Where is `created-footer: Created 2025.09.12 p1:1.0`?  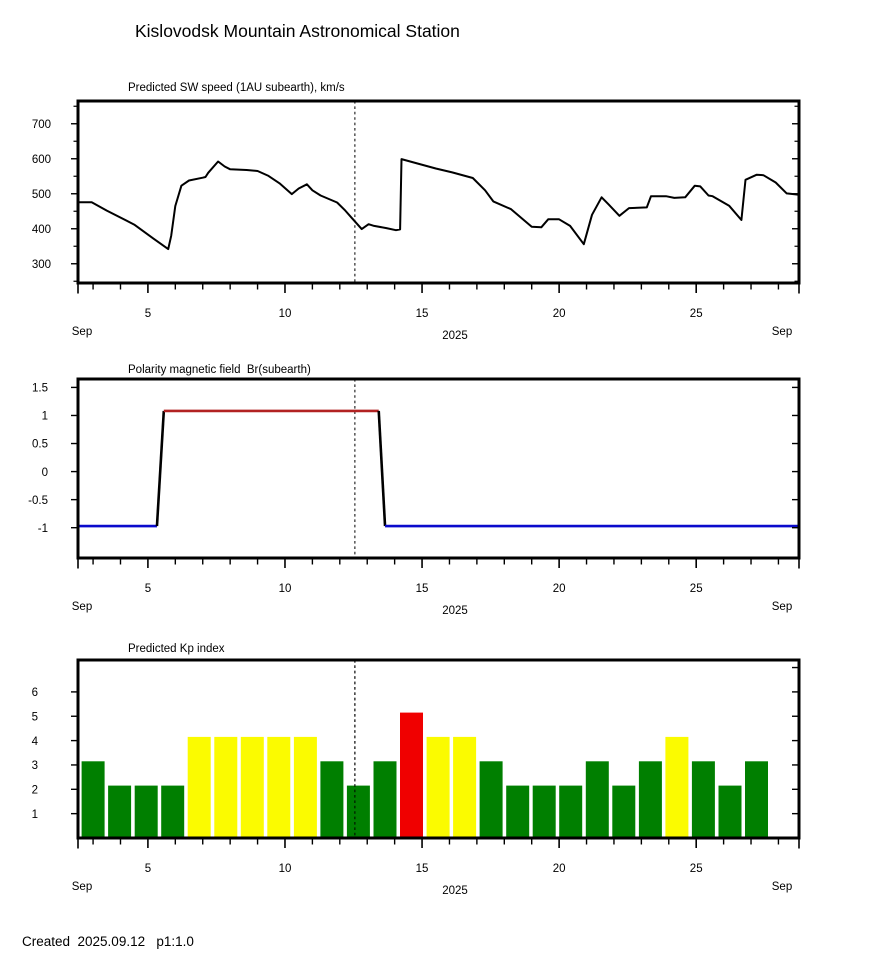
created-footer: Created 2025.09.12 p1:1.0 is located at coordinates (108, 941).